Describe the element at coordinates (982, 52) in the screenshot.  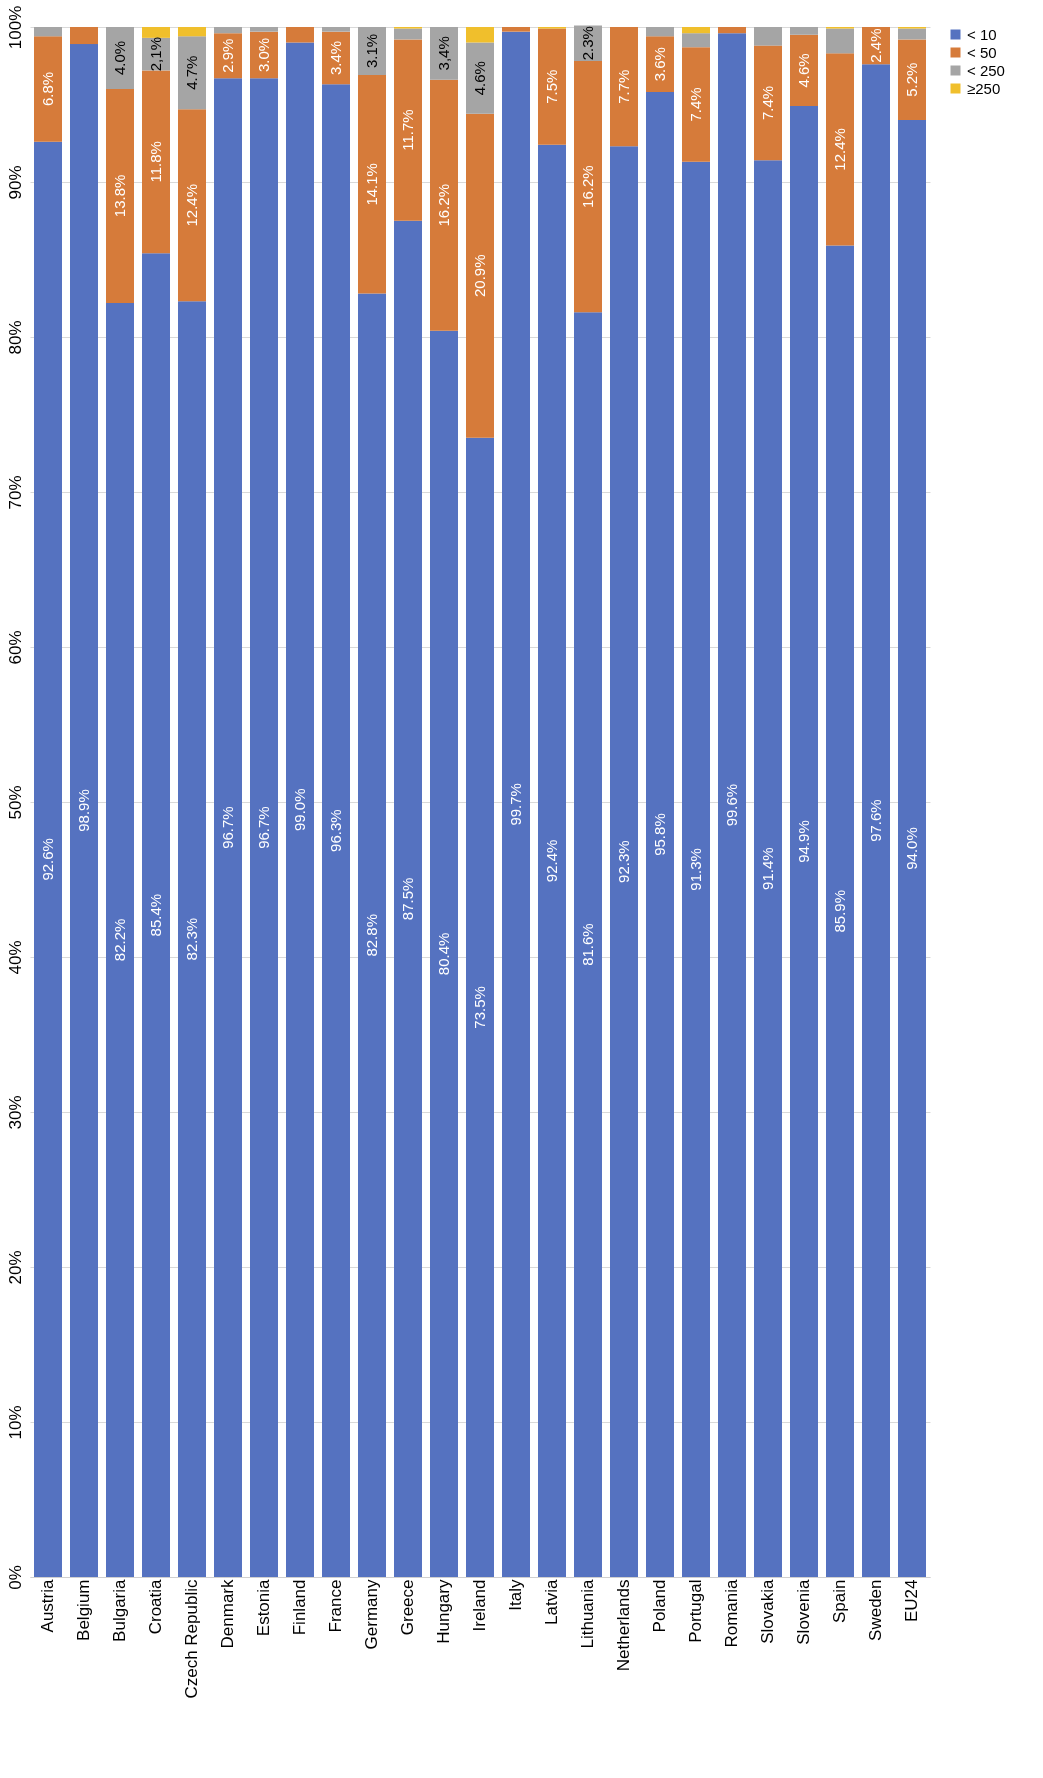
I see `legend-label: < 50` at that location.